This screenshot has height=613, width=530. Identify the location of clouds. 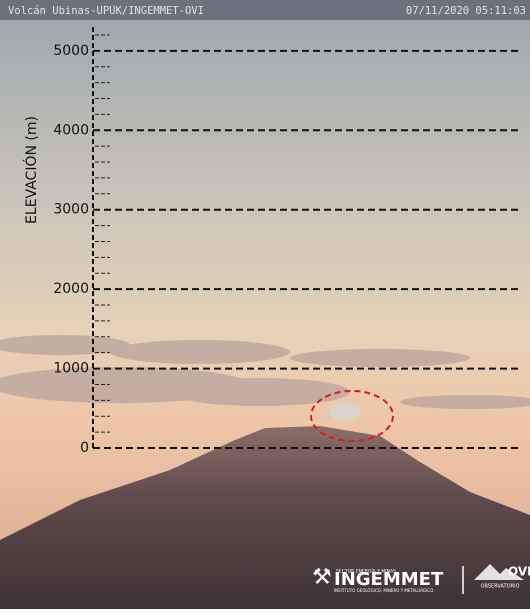
(265, 372).